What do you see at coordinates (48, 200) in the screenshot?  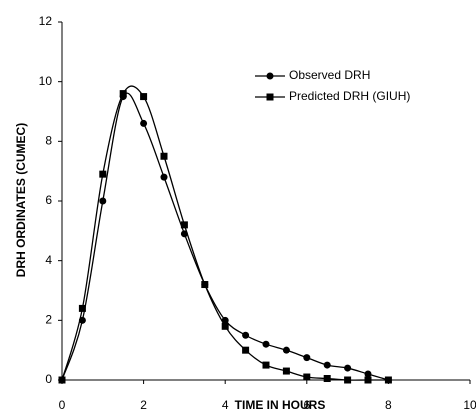 I see `y-tick-label: 6` at bounding box center [48, 200].